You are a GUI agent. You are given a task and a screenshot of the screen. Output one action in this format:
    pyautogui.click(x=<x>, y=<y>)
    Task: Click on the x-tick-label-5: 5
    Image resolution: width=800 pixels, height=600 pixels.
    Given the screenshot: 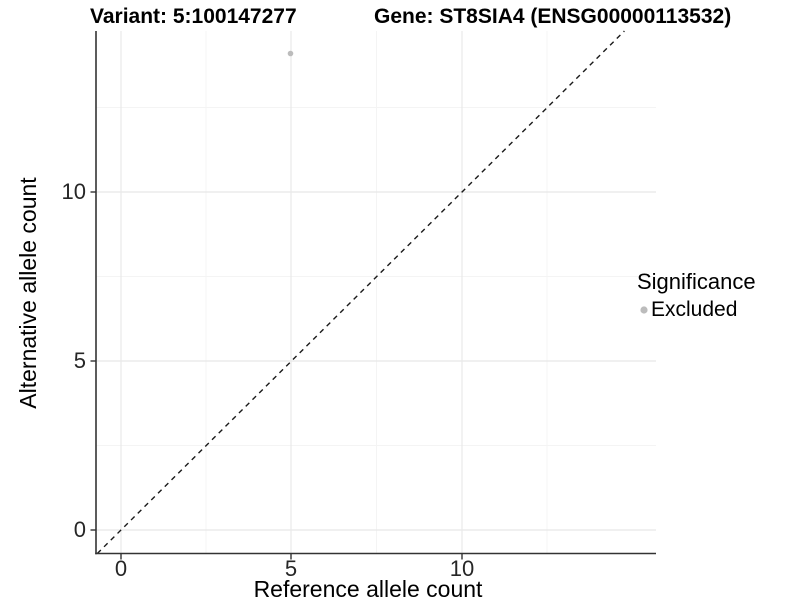 What is the action you would take?
    pyautogui.click(x=291, y=568)
    